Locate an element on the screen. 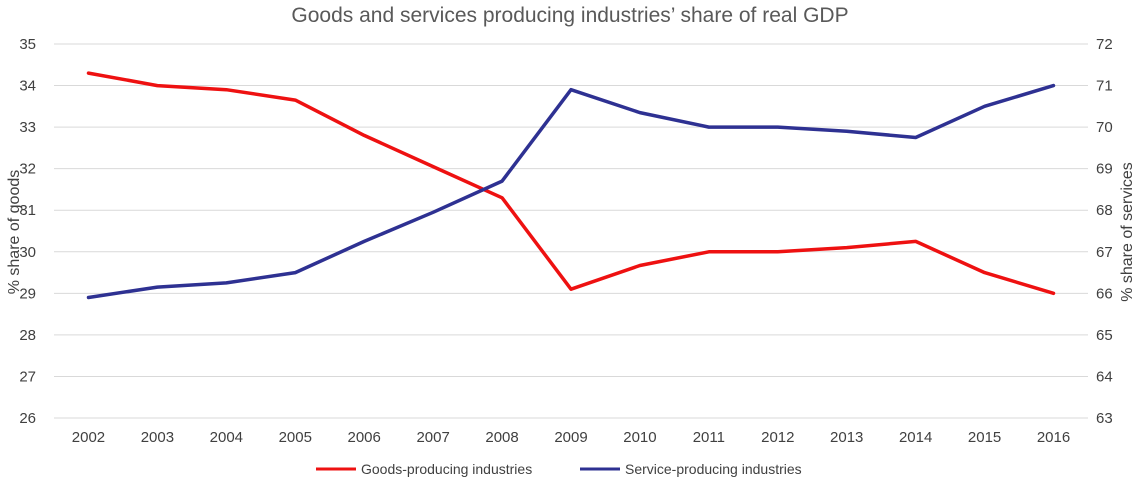 Image resolution: width=1140 pixels, height=478 pixels. x-tick-label: 2015 is located at coordinates (984, 437).